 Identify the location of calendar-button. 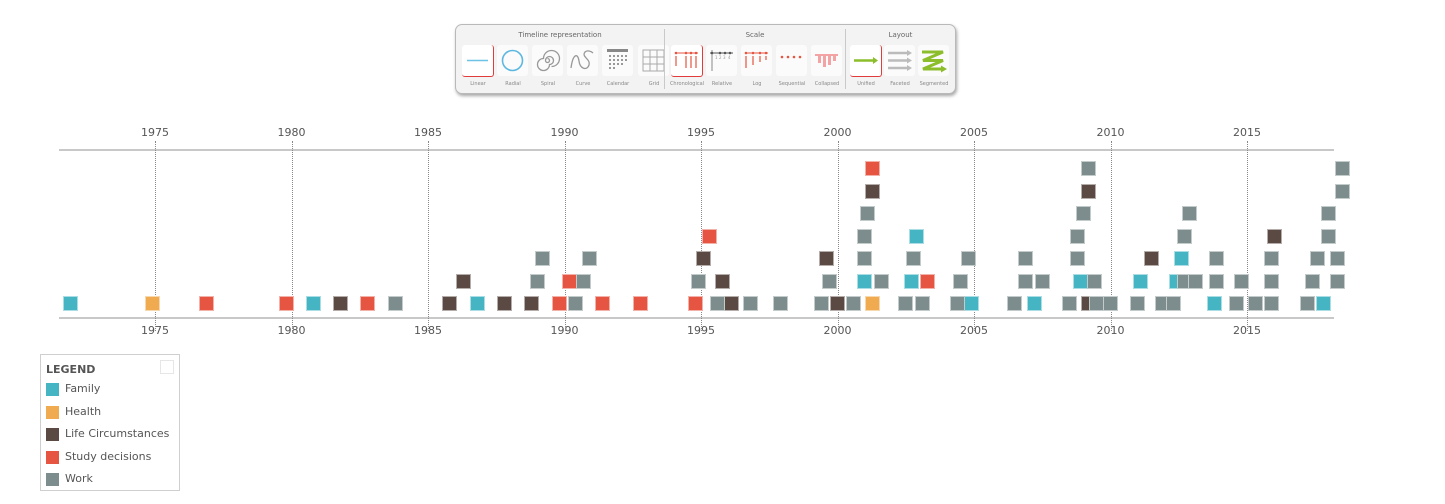
(617, 60).